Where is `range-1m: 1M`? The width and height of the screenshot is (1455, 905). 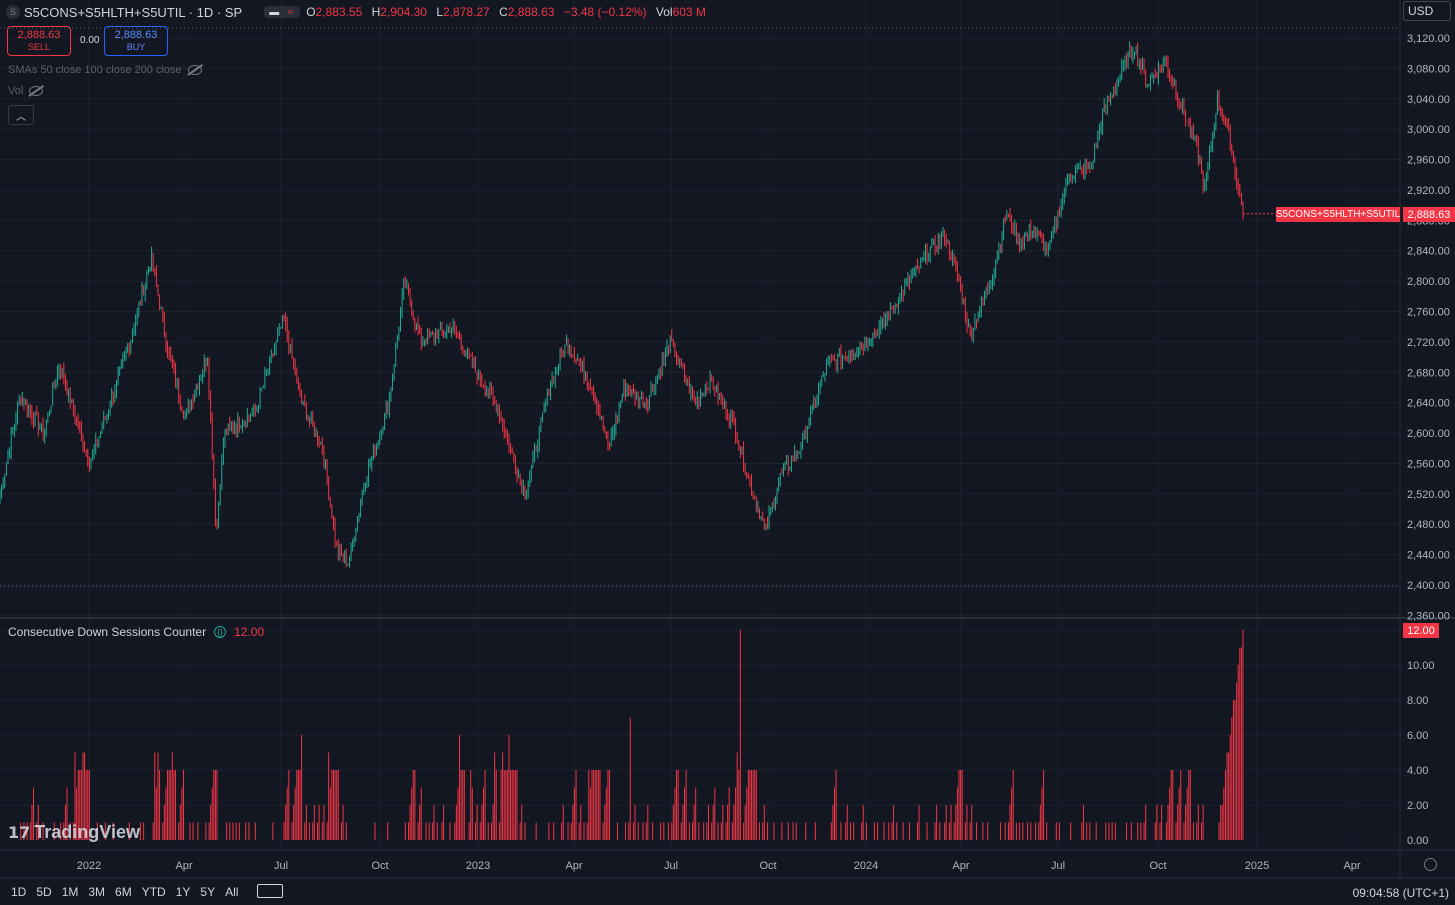 range-1m: 1M is located at coordinates (70, 892).